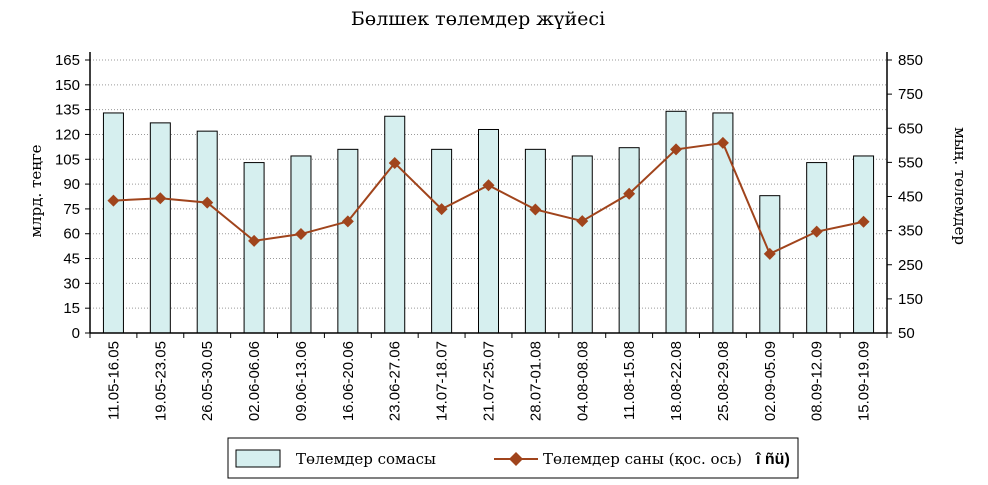 Image resolution: width=988 pixels, height=485 pixels. I want to click on chart-title: Бөлшек төлемдер жүйесі, so click(478, 19).